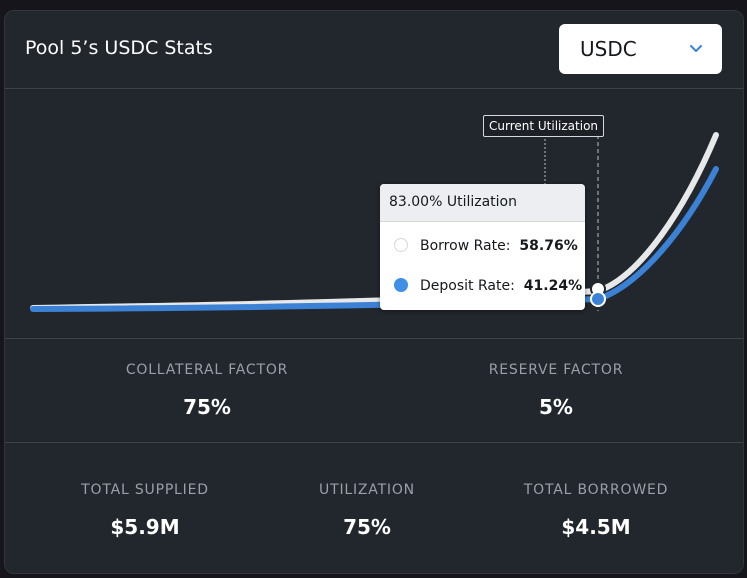 Image resolution: width=747 pixels, height=578 pixels. Describe the element at coordinates (548, 246) in the screenshot. I see `tooltip-borrow-value: 58.76%` at that location.